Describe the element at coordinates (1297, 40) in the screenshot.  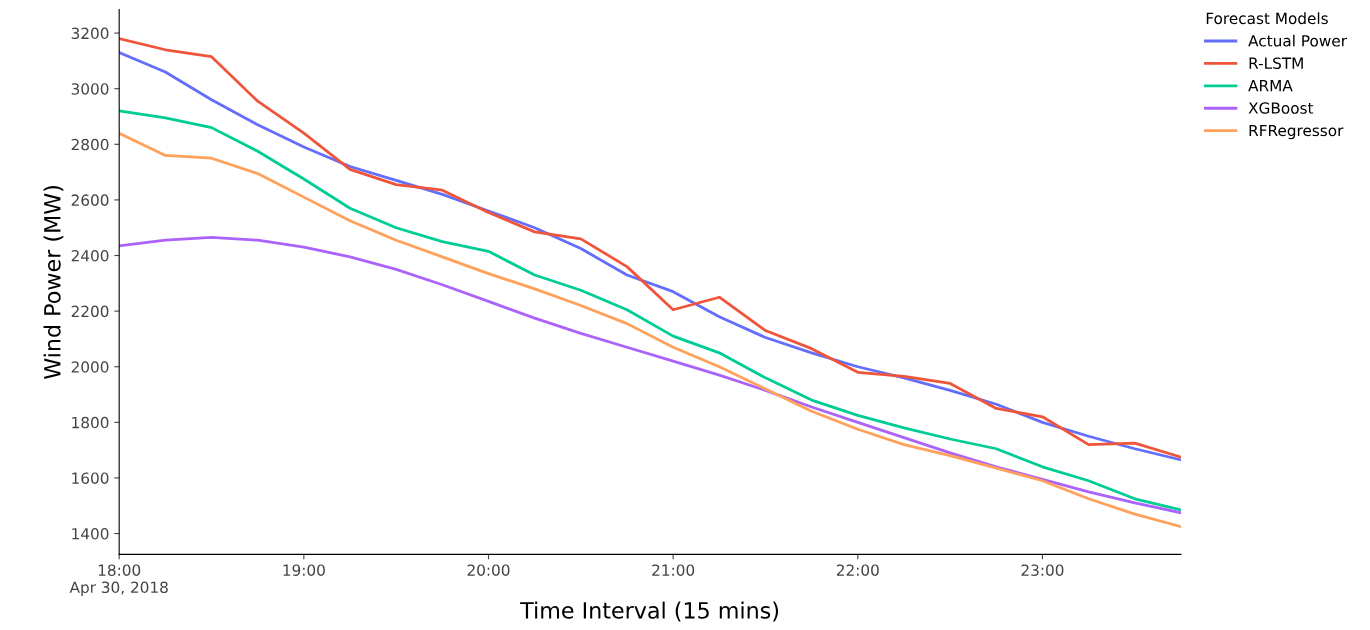
I see `legend-label: Actual Power` at that location.